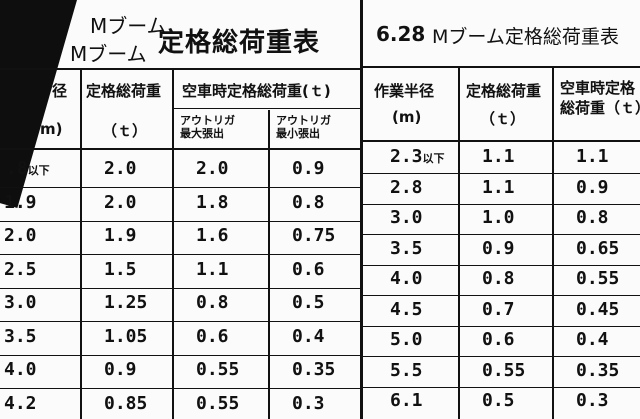 The image size is (640, 419). I want to click on outrigger-min-cell: 0.5, so click(308, 302).